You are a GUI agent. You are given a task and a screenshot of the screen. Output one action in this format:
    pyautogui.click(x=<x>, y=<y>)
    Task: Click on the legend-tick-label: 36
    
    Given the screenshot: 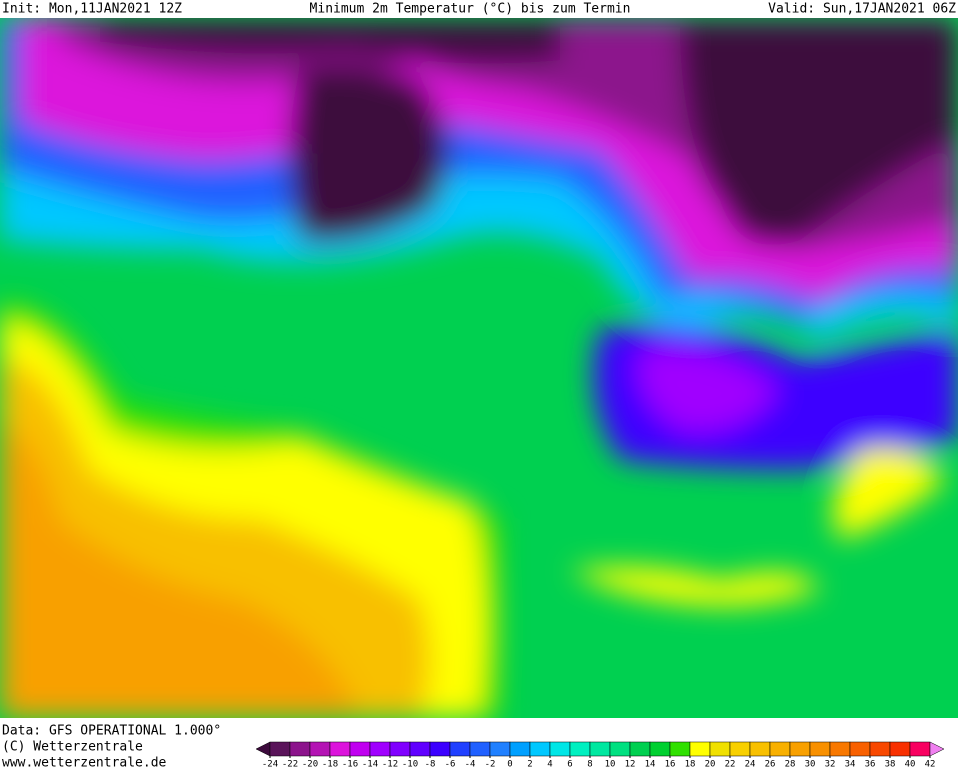 What is the action you would take?
    pyautogui.click(x=870, y=765)
    